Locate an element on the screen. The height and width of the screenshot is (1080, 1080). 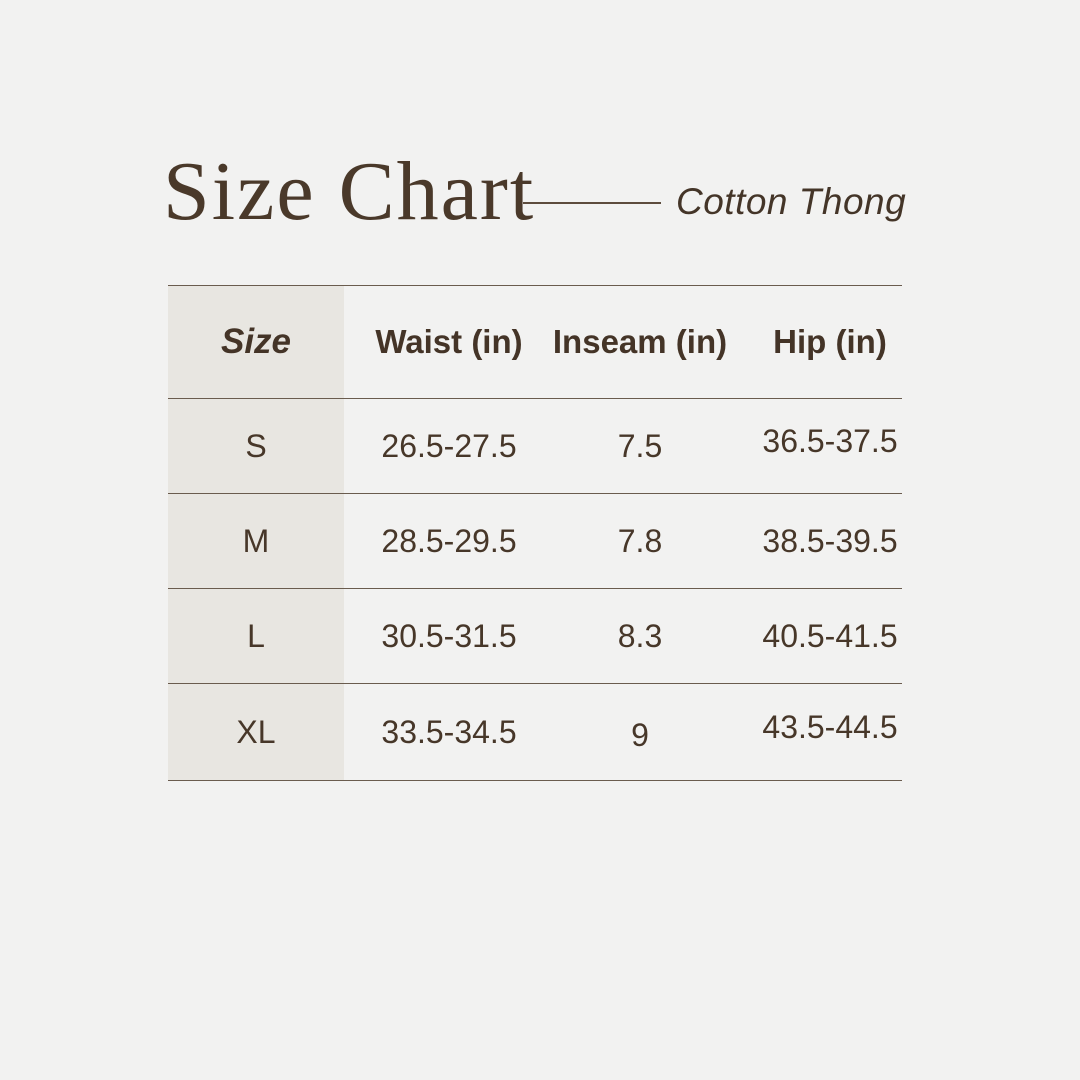
size-value: XL is located at coordinates (256, 732).